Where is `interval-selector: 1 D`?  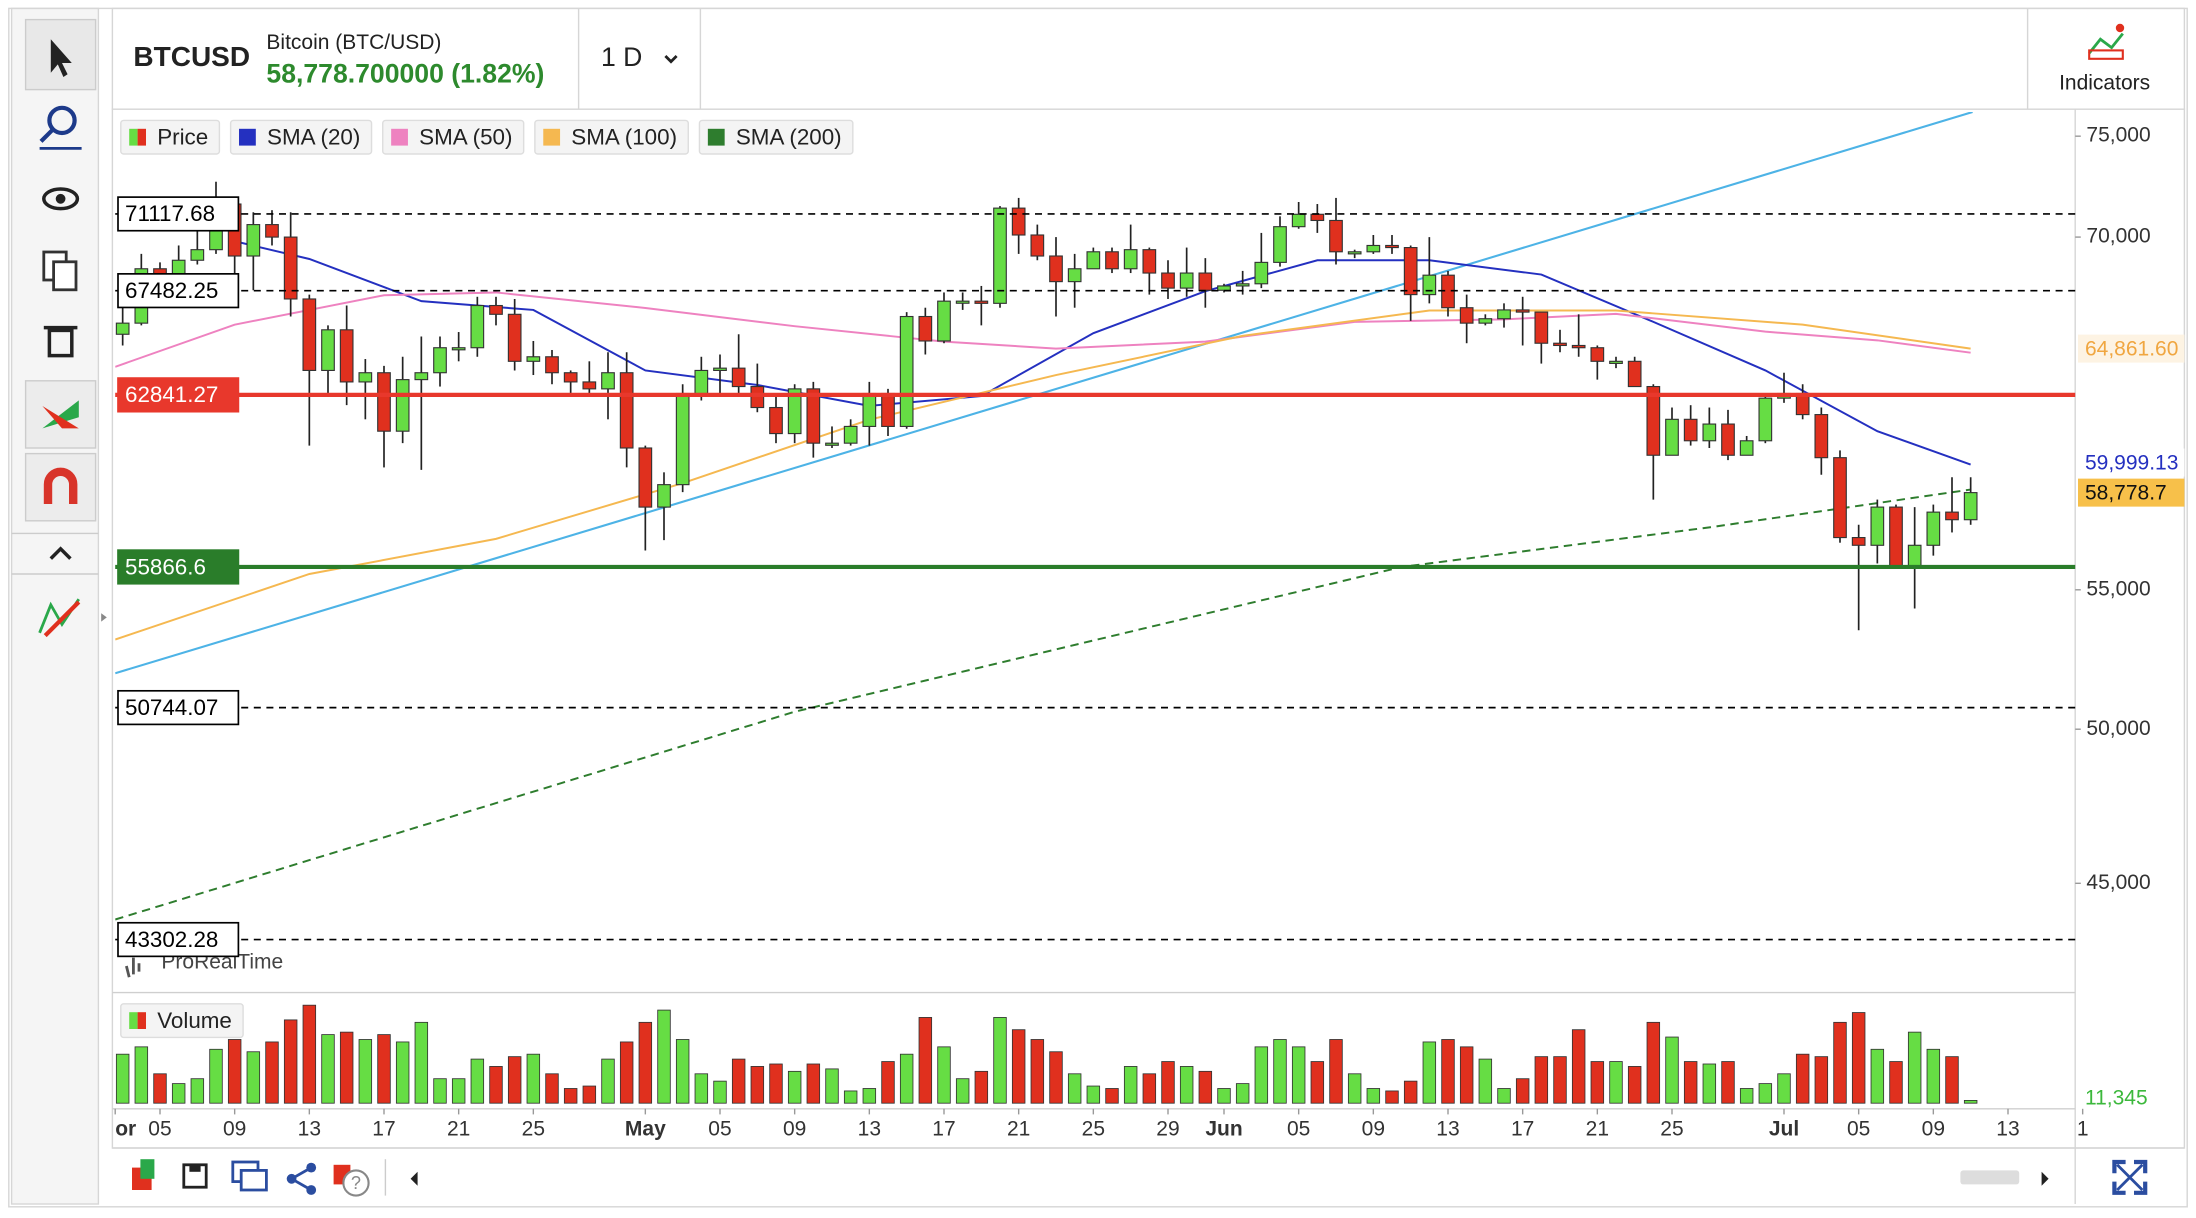
interval-selector: 1 D is located at coordinates (639, 57).